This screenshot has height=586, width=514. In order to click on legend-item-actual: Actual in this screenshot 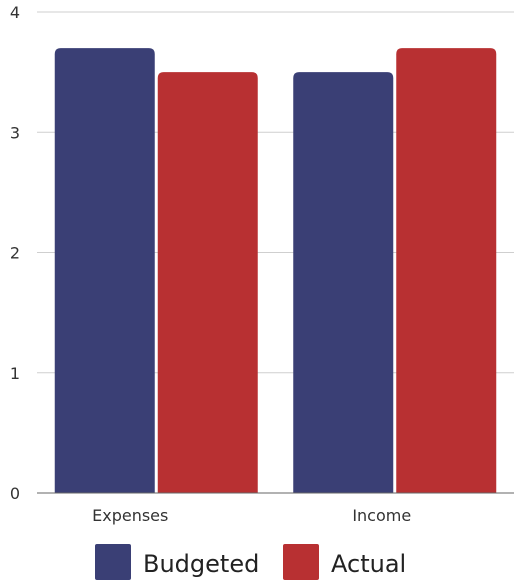, I will do `click(344, 562)`.